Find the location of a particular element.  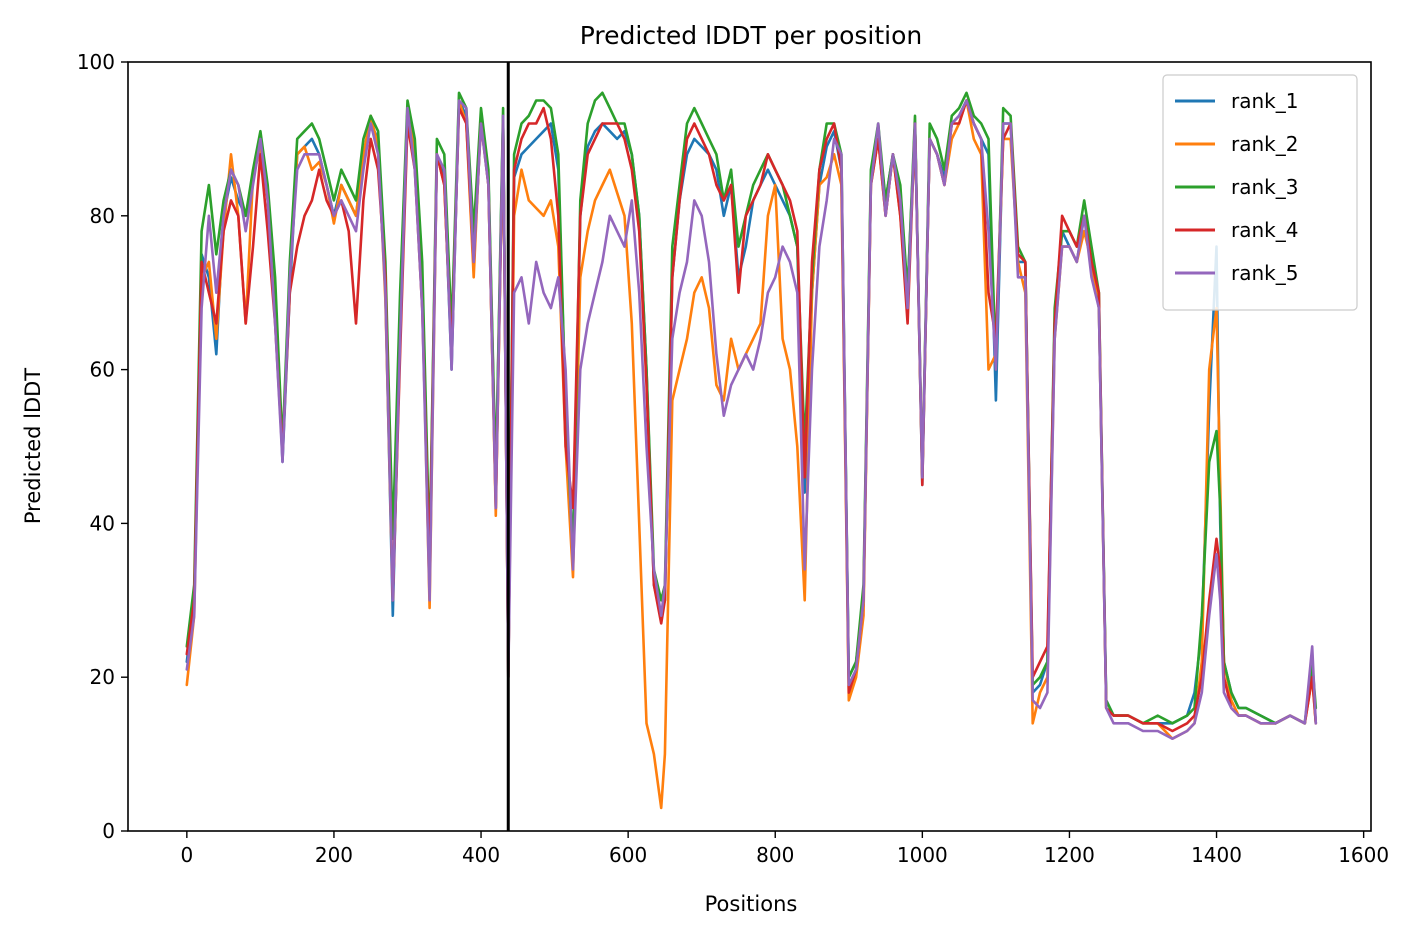

legend-label: rank_2 is located at coordinates (1264, 144).